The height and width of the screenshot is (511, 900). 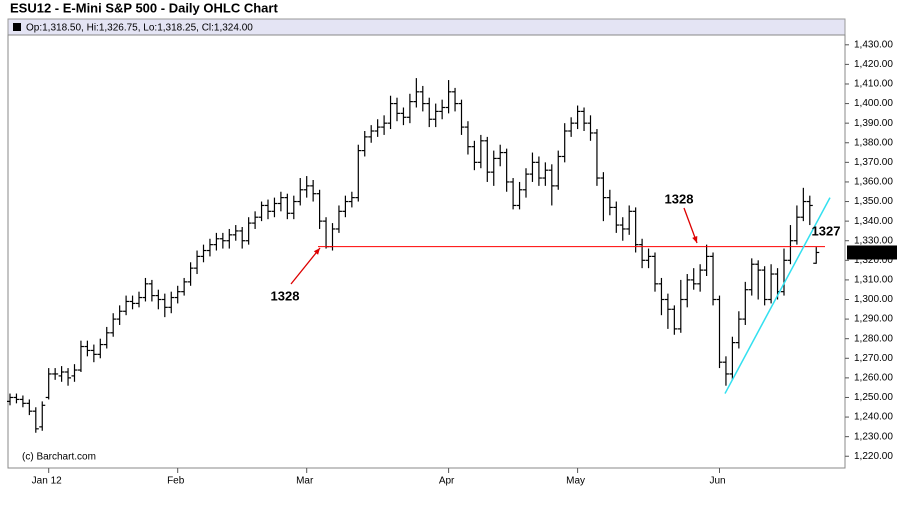 What do you see at coordinates (873, 142) in the screenshot?
I see `y-tick-label: 1,380.00` at bounding box center [873, 142].